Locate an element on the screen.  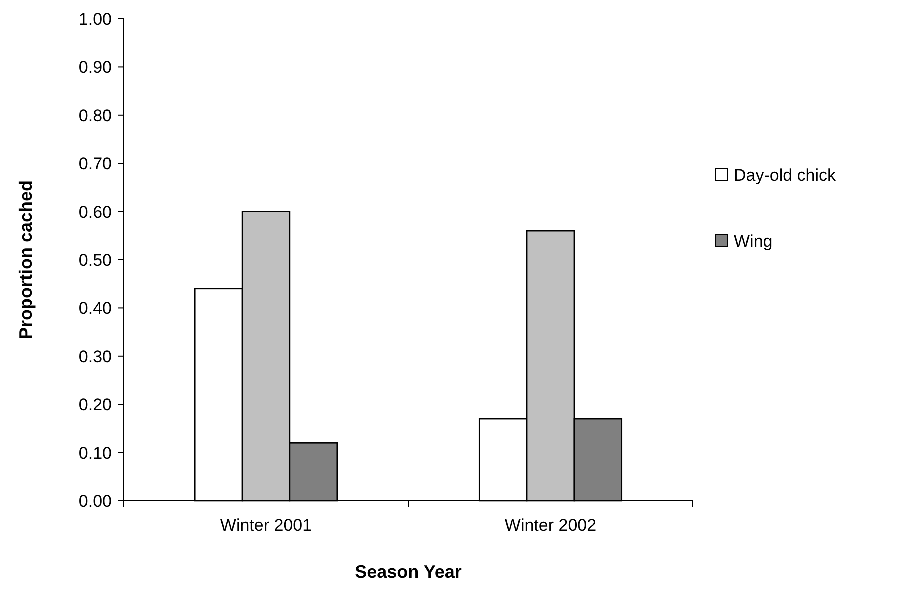
y-tick-label: 1.00 is located at coordinates (95, 19).